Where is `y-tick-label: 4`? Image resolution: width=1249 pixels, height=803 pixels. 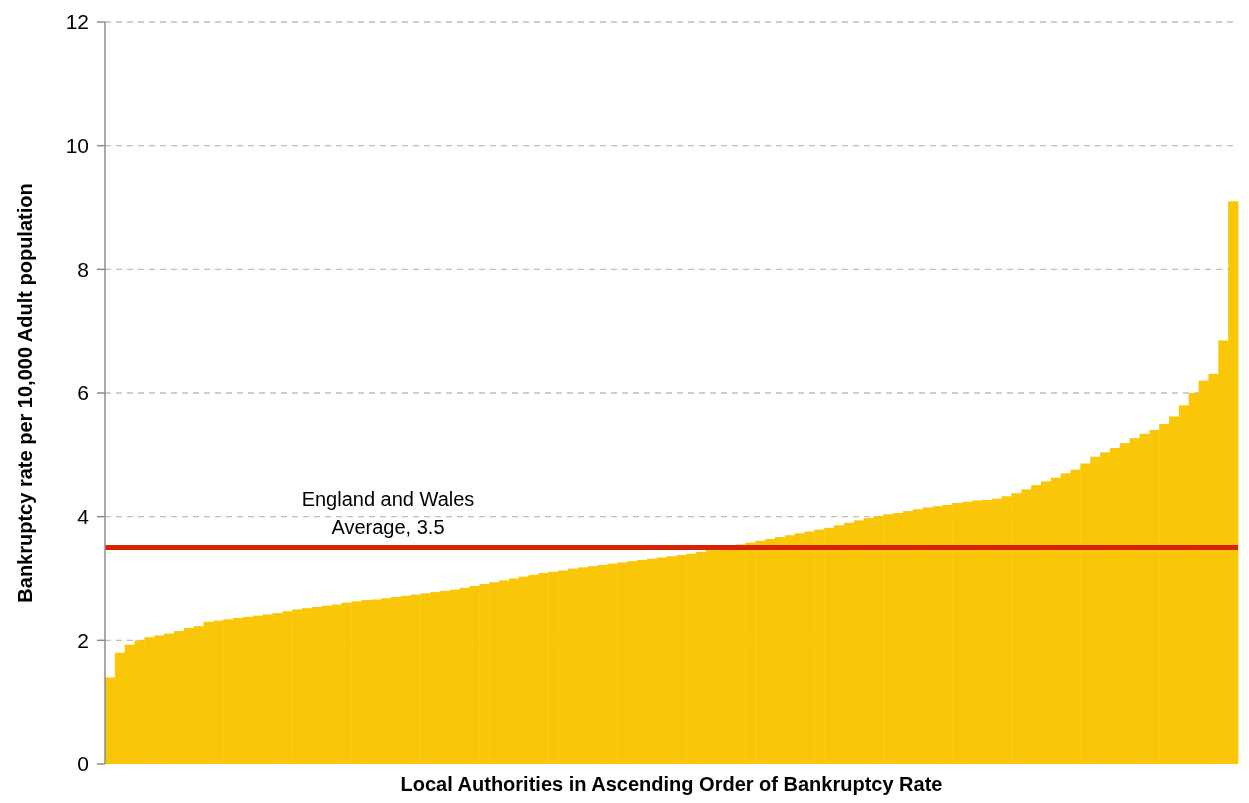 y-tick-label: 4 is located at coordinates (83, 517).